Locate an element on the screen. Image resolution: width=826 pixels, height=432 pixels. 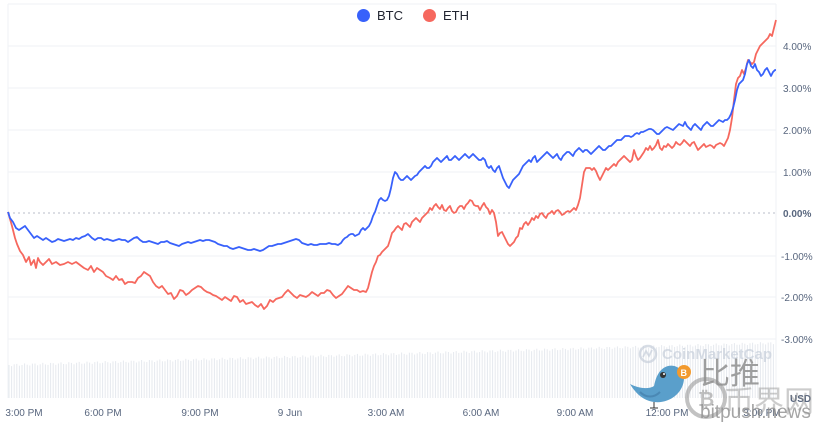
x-tick: 6:00 AM is located at coordinates (481, 413).